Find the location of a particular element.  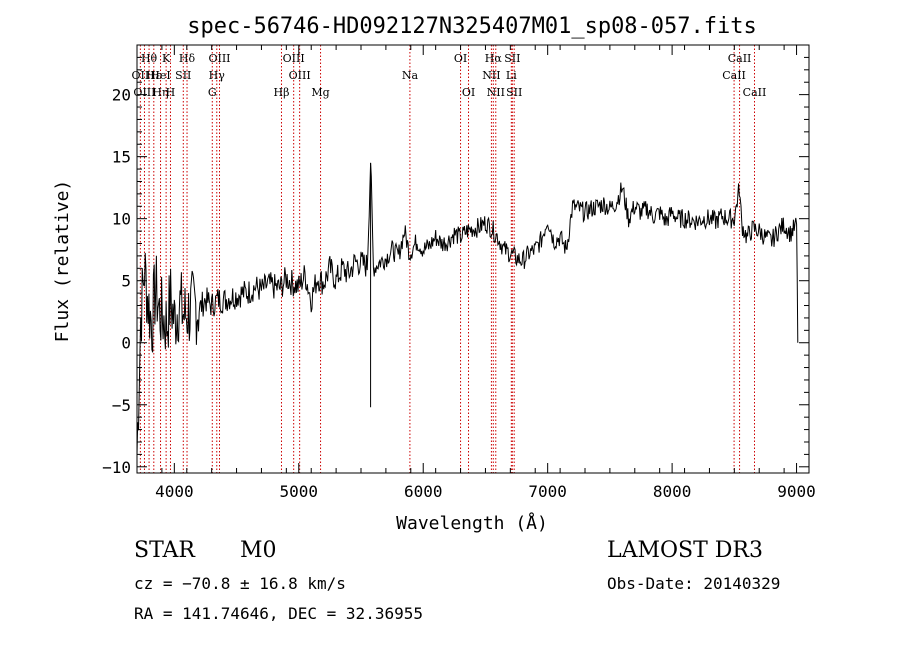

line-label: OII is located at coordinates (141, 75).